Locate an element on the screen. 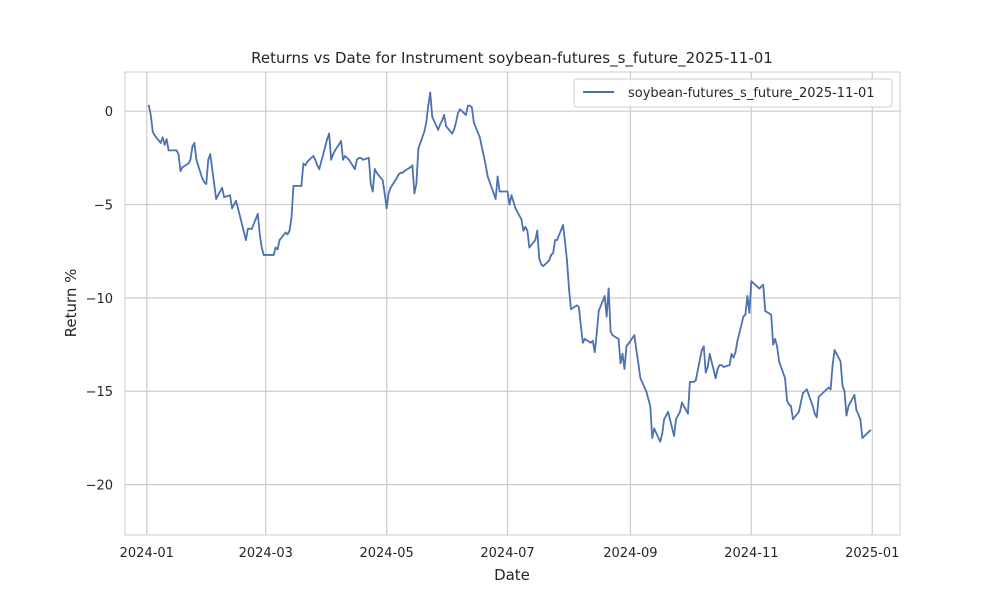  y-tick-label: −10 is located at coordinates (99, 299).